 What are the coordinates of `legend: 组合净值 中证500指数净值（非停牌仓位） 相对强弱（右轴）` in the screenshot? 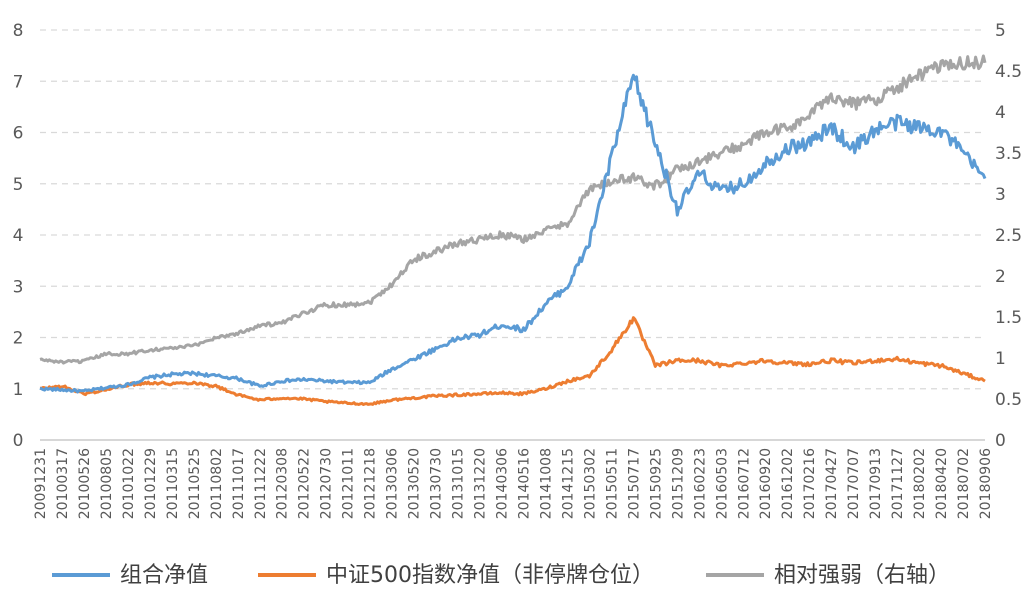 It's located at (501, 575).